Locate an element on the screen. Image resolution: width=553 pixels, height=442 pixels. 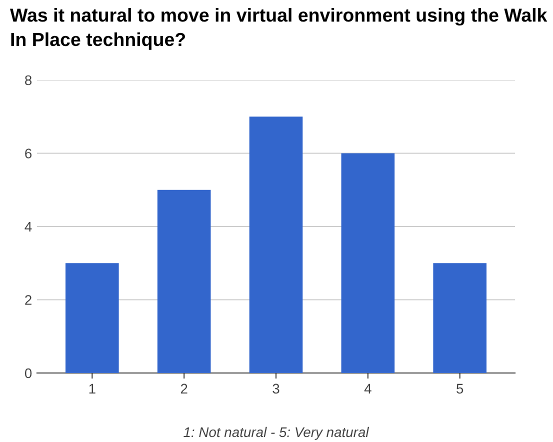
x-tick-label: 2 is located at coordinates (184, 389).